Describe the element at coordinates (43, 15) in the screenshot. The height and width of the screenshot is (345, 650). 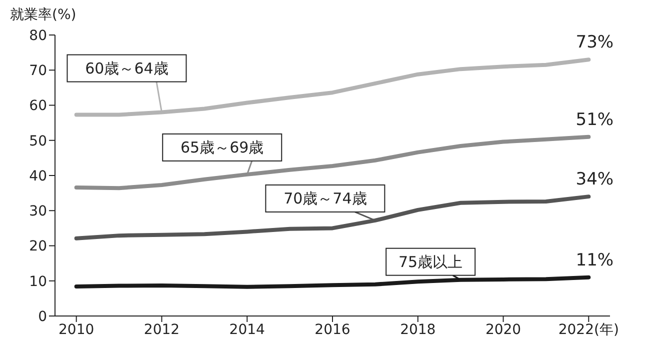
I see `y-axis-title: 就業率(%)` at that location.